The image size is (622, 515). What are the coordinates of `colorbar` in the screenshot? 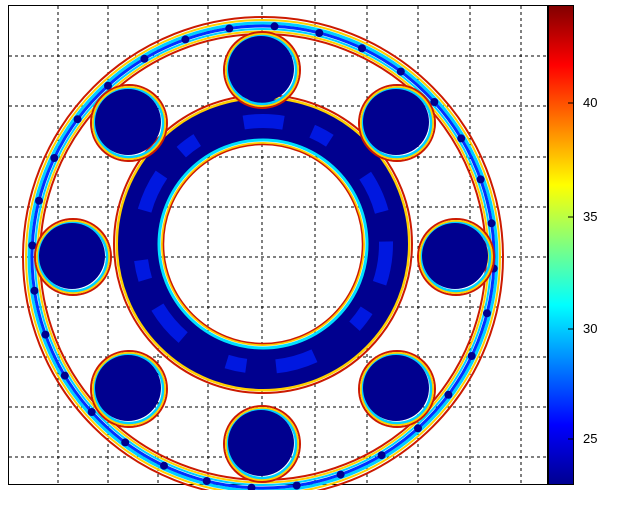 It's located at (561, 245).